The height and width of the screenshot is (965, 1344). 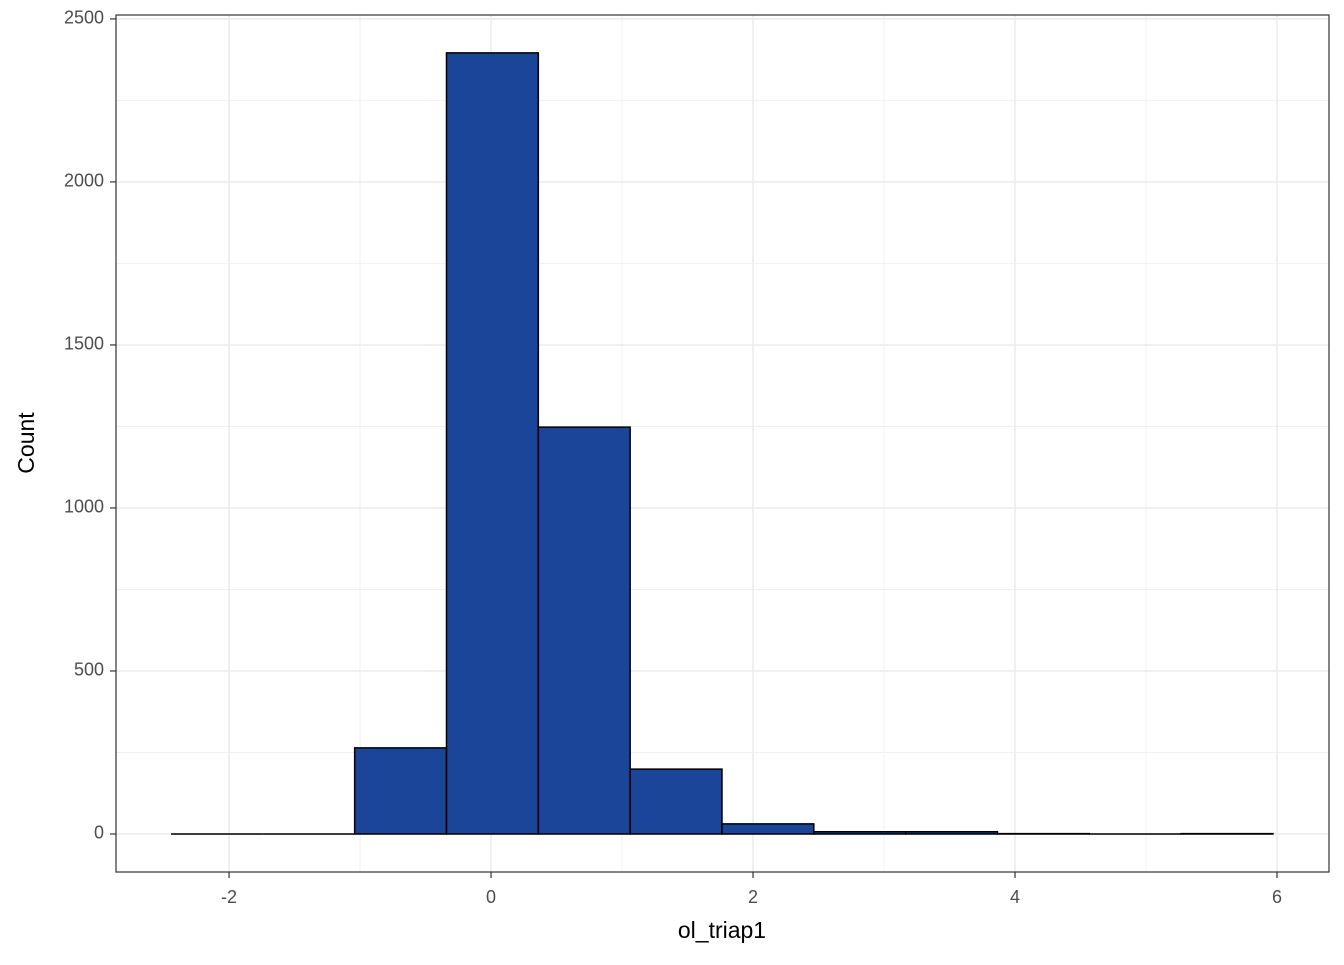 What do you see at coordinates (84, 18) in the screenshot?
I see `y-tick-label: 2500` at bounding box center [84, 18].